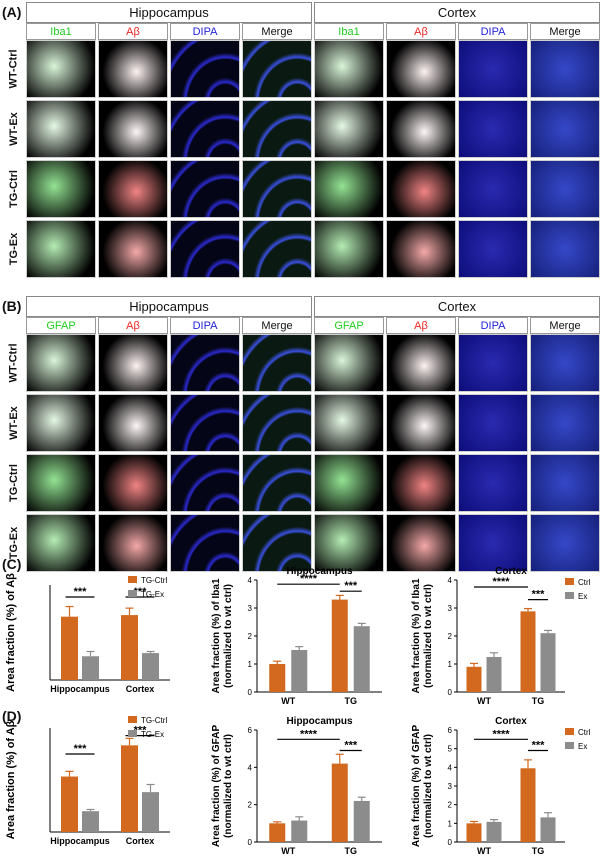 This screenshot has width=600, height=862. What do you see at coordinates (12, 306) in the screenshot?
I see `panel-letter-b: (B)` at bounding box center [12, 306].